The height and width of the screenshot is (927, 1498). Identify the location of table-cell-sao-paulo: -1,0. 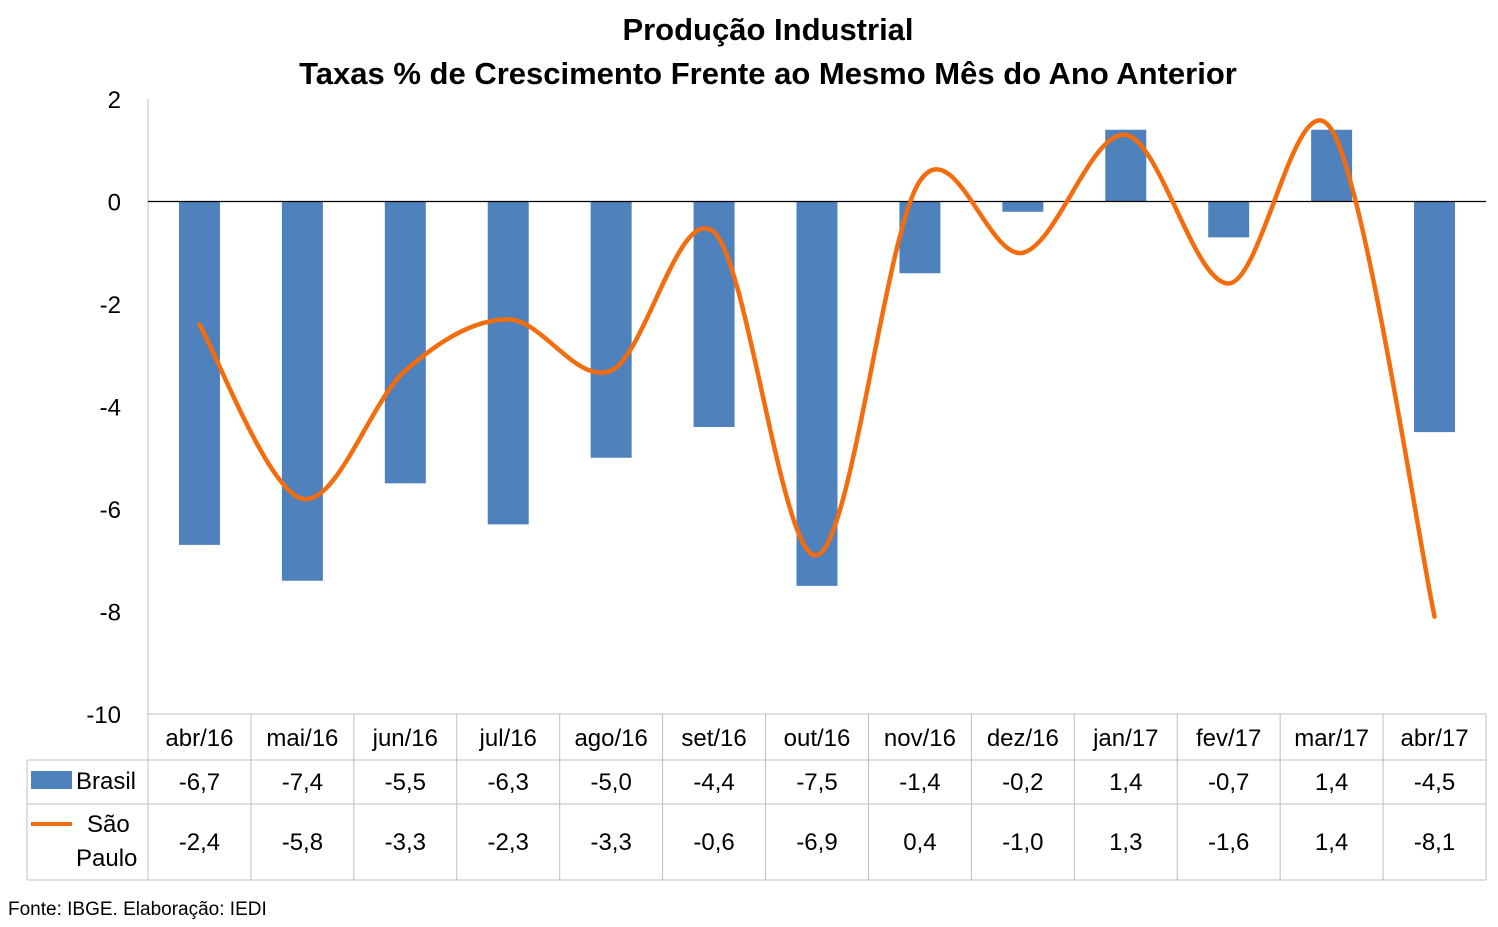
(1022, 842).